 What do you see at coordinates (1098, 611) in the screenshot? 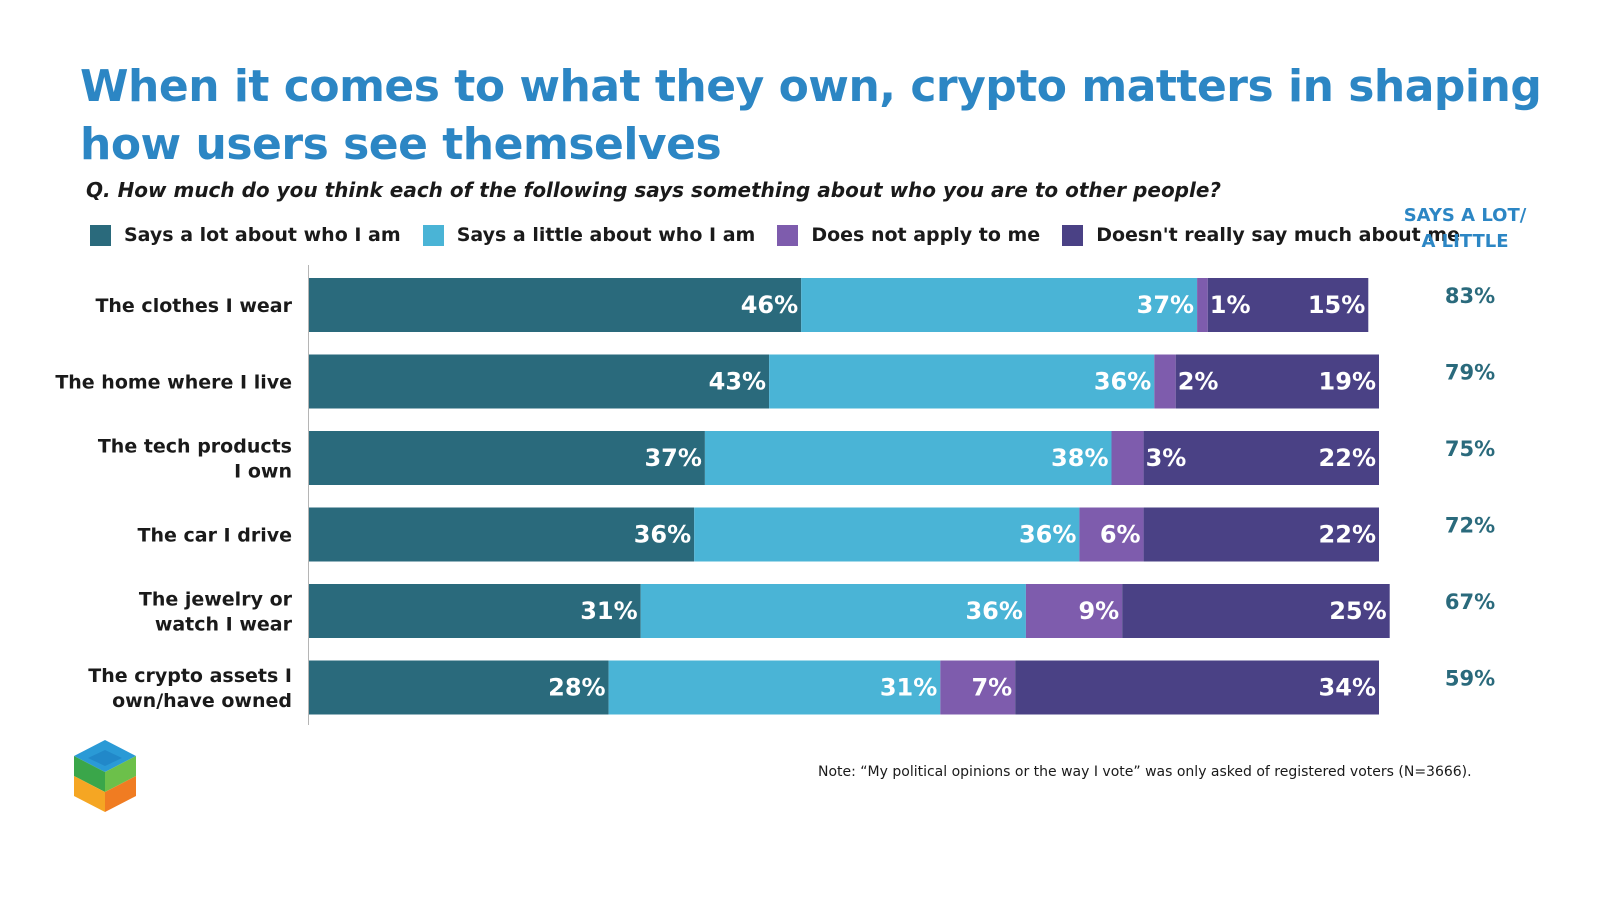
I see `data-label-does-not-apply-4: 9%` at bounding box center [1098, 611].